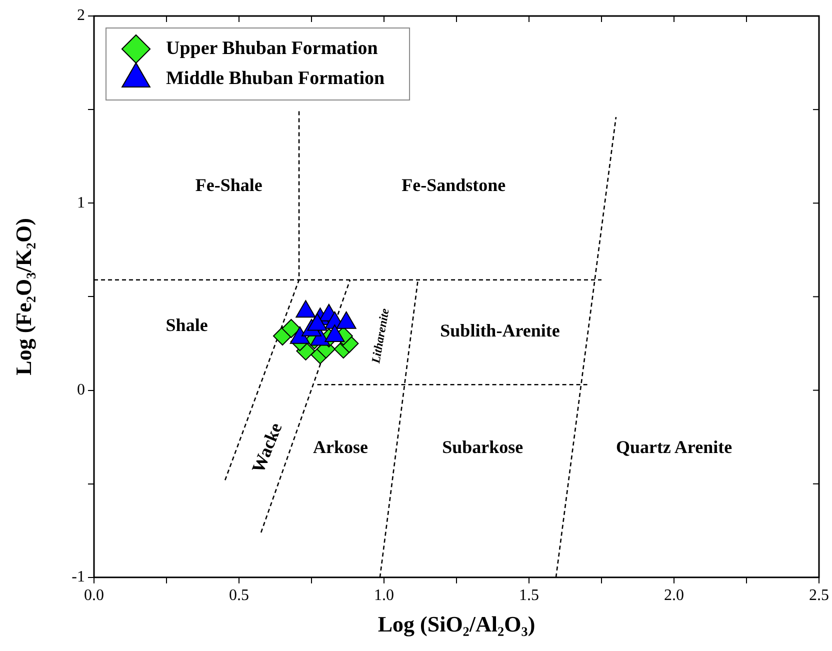  I want to click on annotation: Sublith-Arenite, so click(500, 330).